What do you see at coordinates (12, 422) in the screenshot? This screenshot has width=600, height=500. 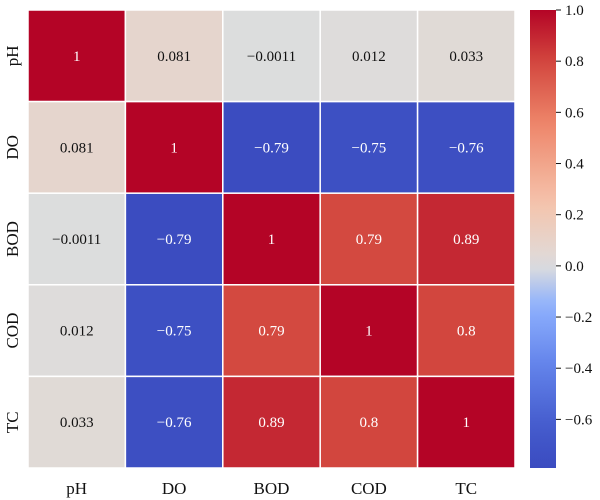 I see `y-axis-tick-label: TC` at bounding box center [12, 422].